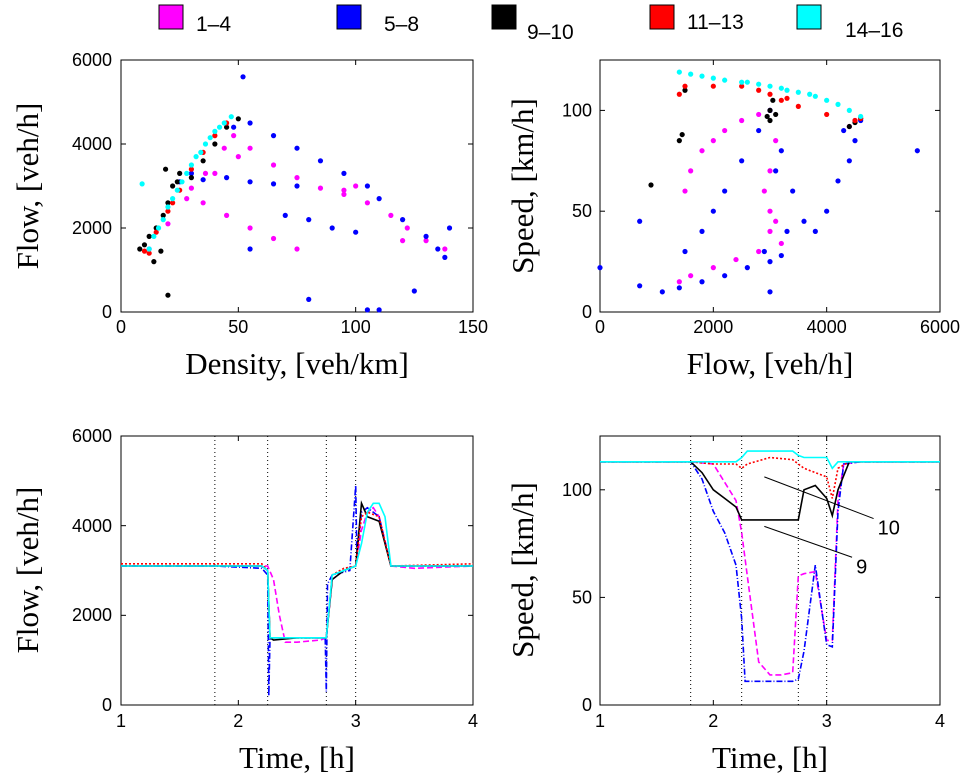 The image size is (976, 778). Describe the element at coordinates (401, 24) in the screenshot. I see `legend-label-5-8: 5–8` at that location.